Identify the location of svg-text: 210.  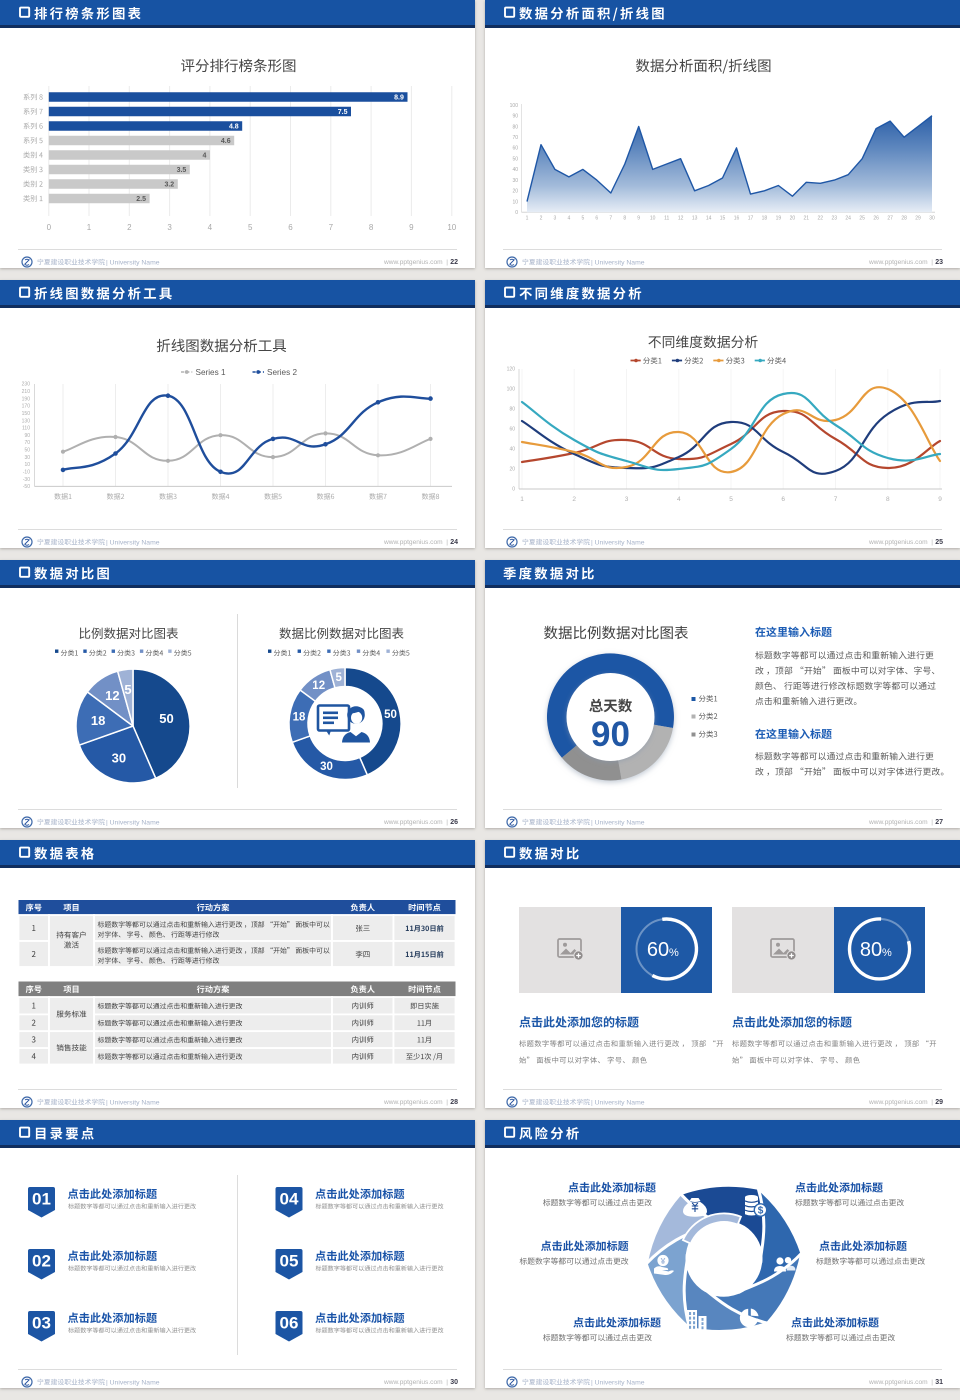
(26, 392).